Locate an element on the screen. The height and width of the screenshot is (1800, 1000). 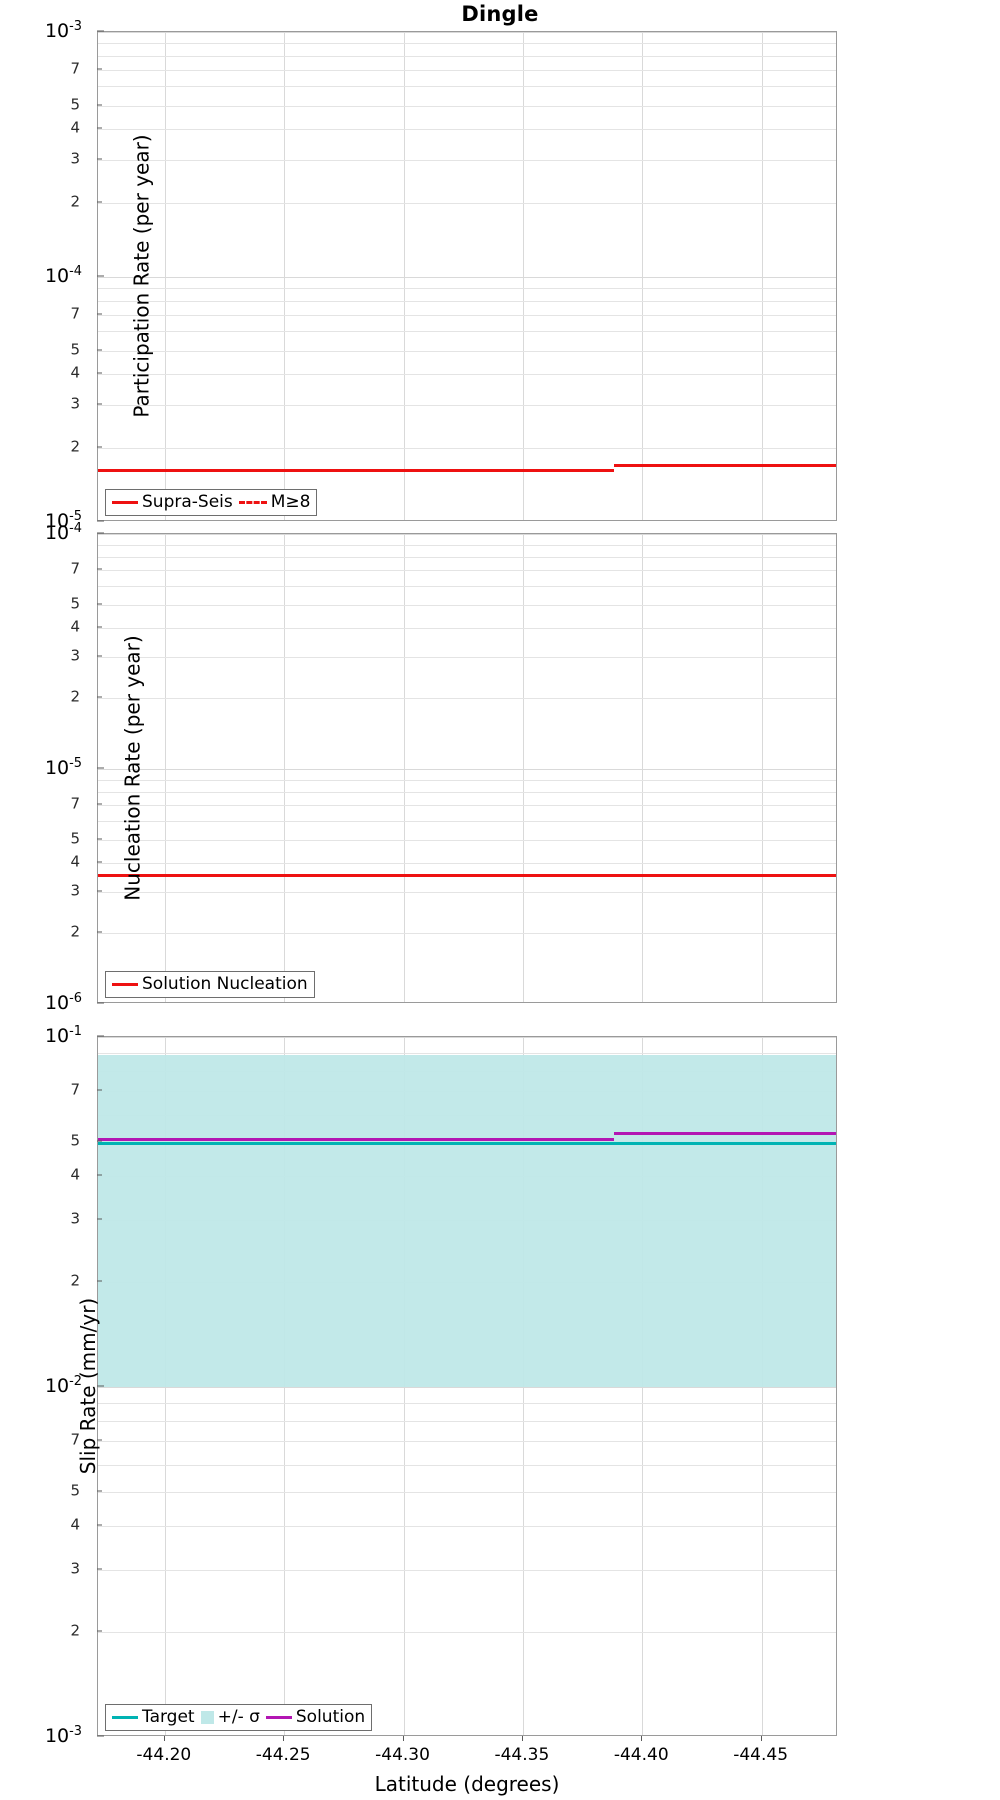
y-axis-label-wrap: Slip Rate (mm/yr) is located at coordinates (50, 1386).